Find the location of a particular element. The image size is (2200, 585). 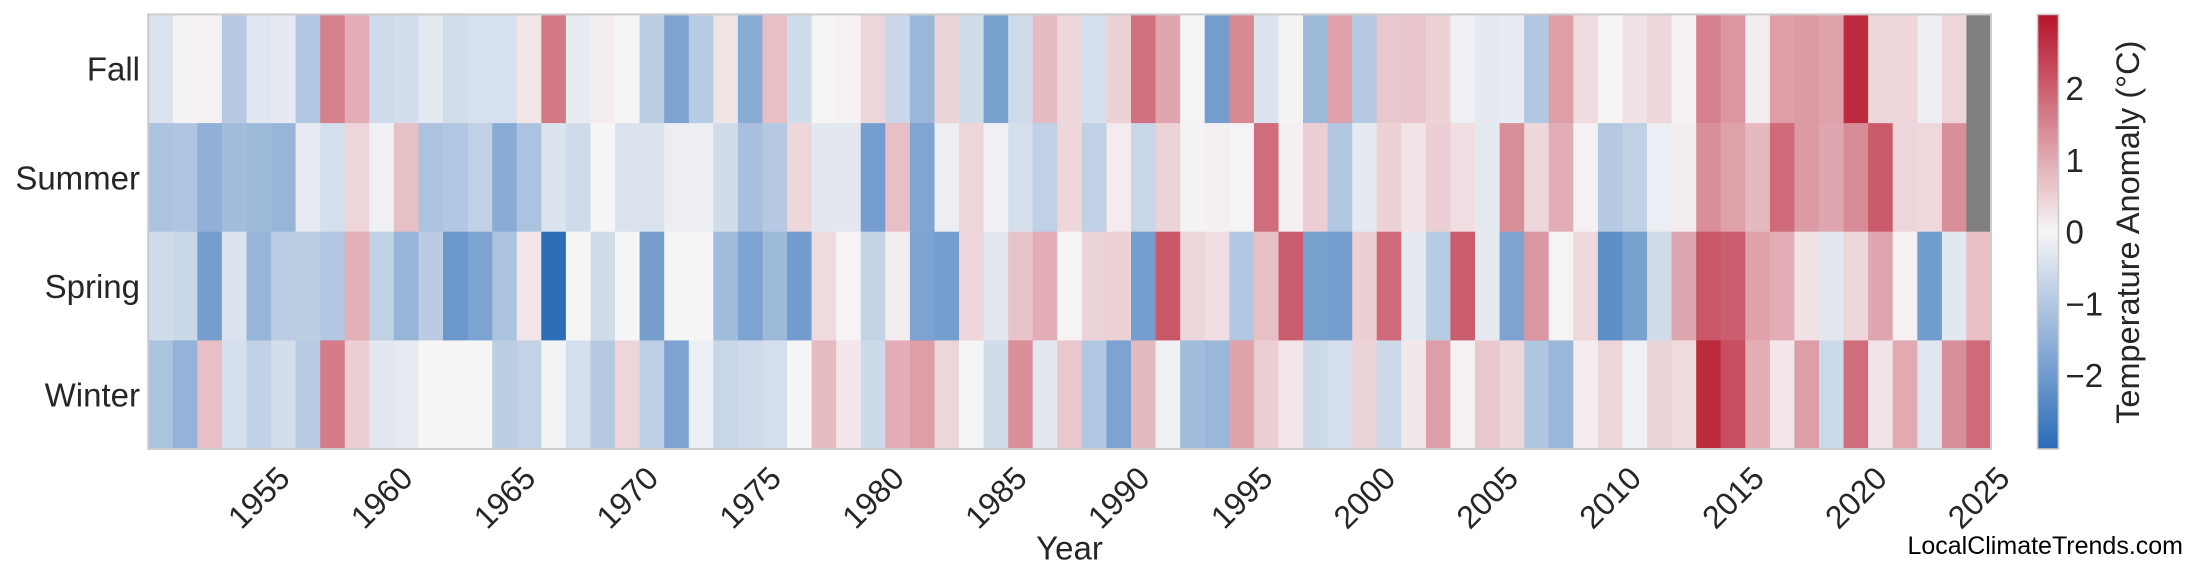

svg-text: 1 is located at coordinates (2075, 160).